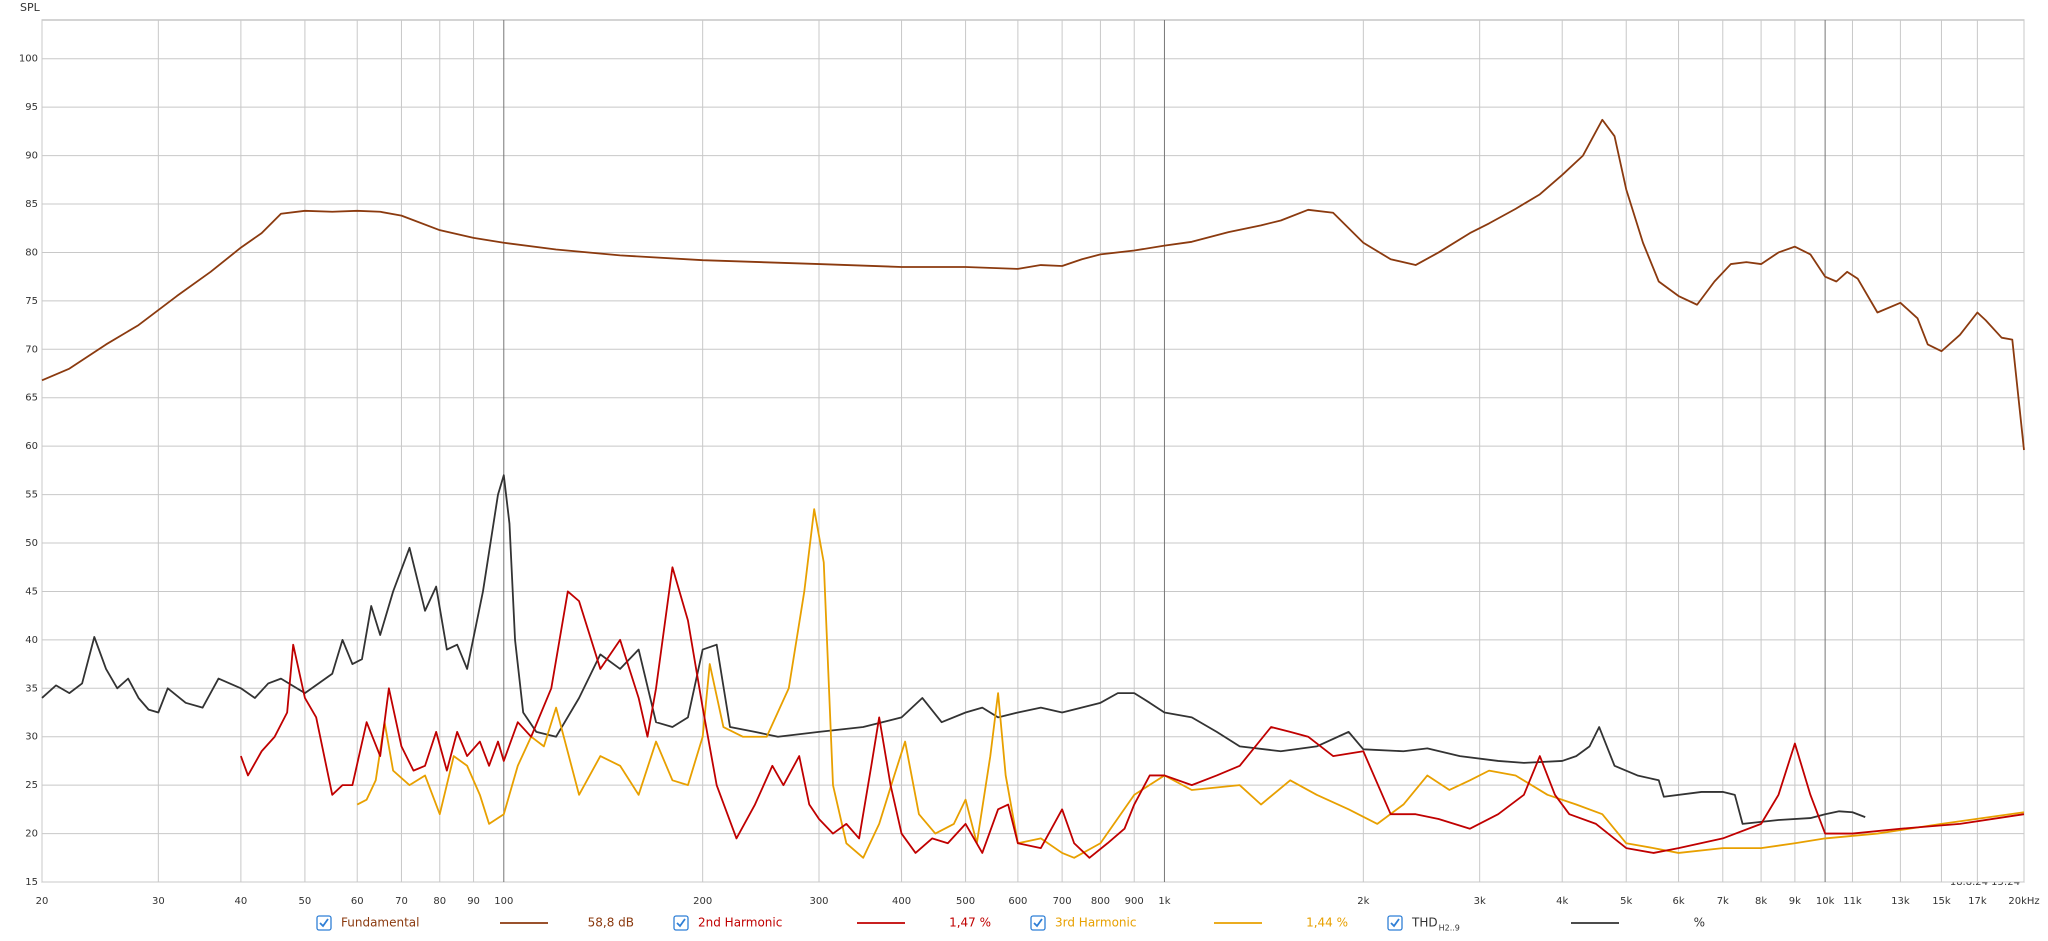  What do you see at coordinates (31, 301) in the screenshot?
I see `y-tick-label: 75` at bounding box center [31, 301].